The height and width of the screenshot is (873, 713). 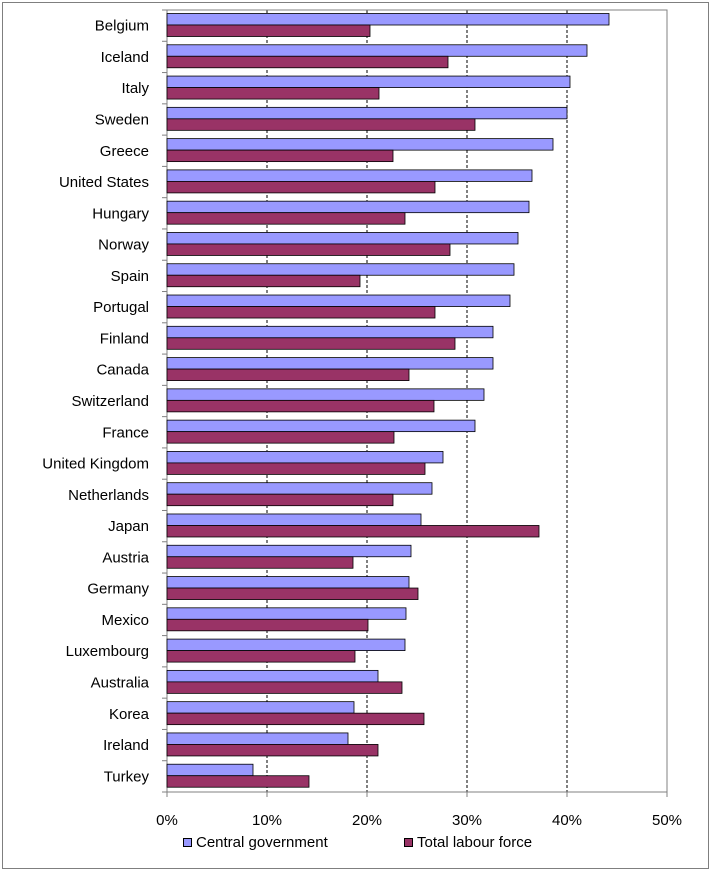 What do you see at coordinates (187, 842) in the screenshot?
I see `legend-swatch-central-government` at bounding box center [187, 842].